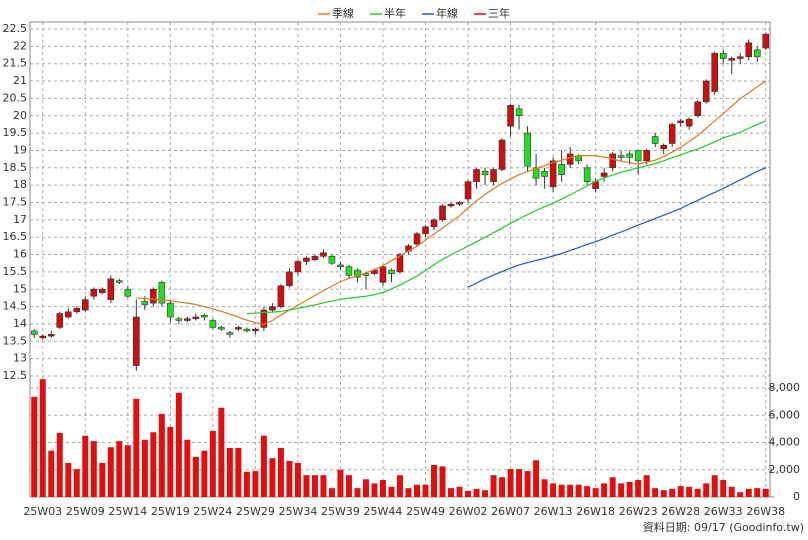 This screenshot has height=540, width=808. Describe the element at coordinates (425, 511) in the screenshot. I see `x-tick-label: 25W49` at that location.